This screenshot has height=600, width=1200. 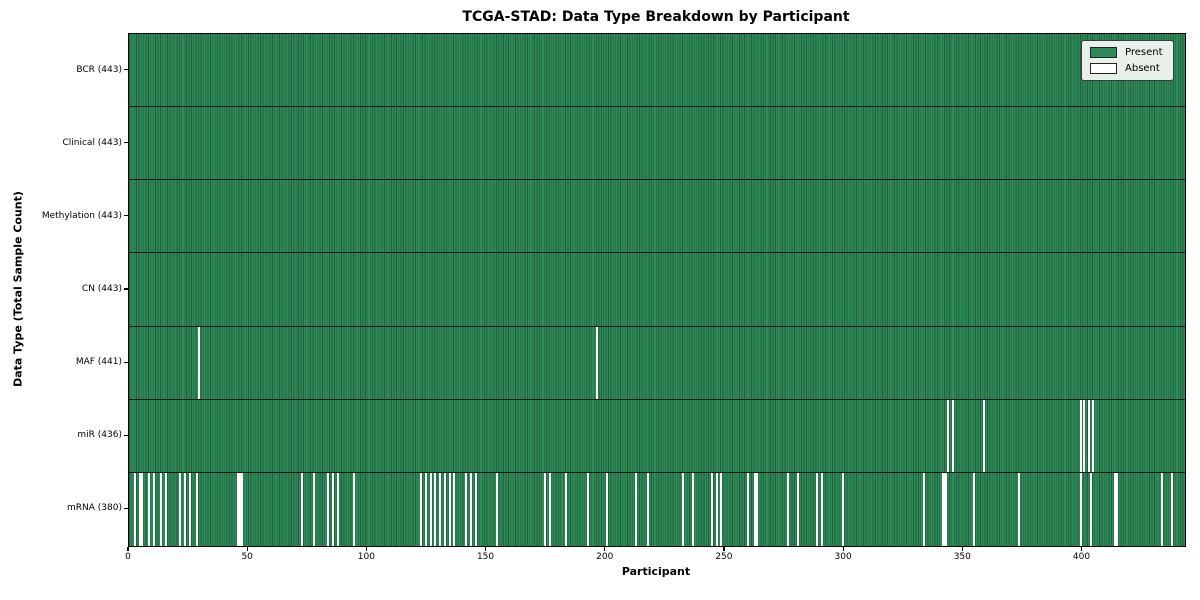 What do you see at coordinates (1103, 52) in the screenshot?
I see `present-swatch-icon` at bounding box center [1103, 52].